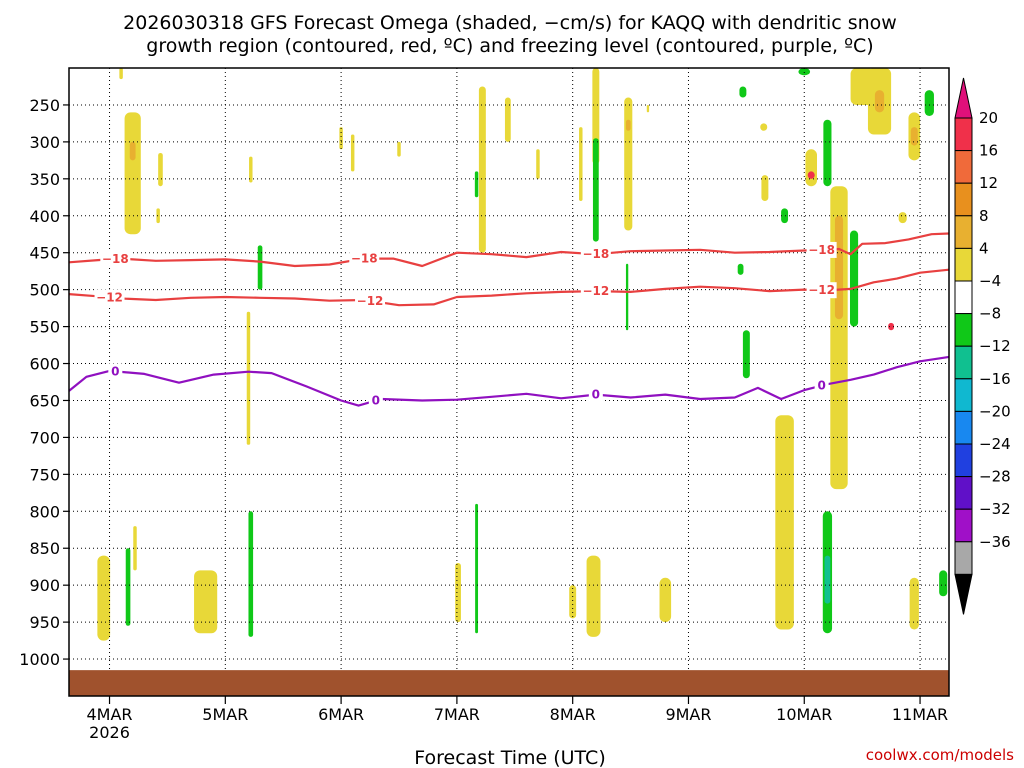 The image size is (1024, 768). I want to click on x-axis-label: Forecast Time (UTC), so click(509, 757).